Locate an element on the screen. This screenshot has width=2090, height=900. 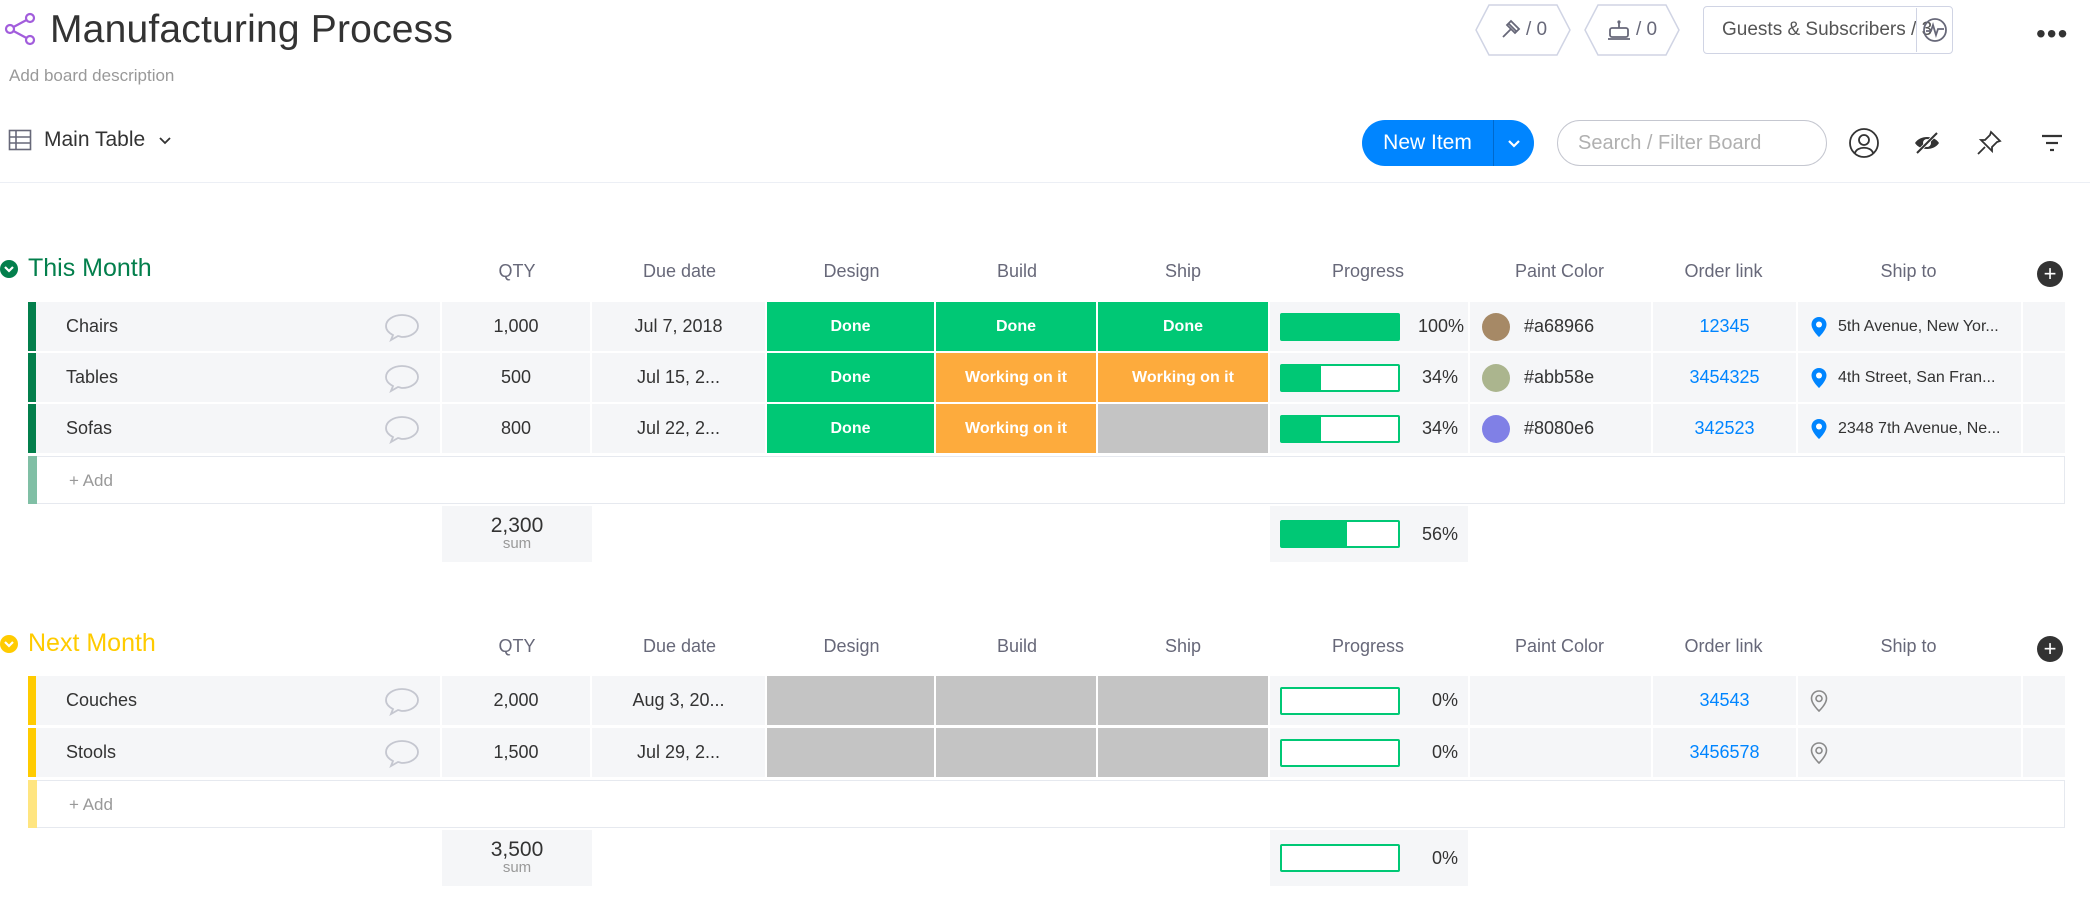
item-name: Chairs is located at coordinates (238, 326).